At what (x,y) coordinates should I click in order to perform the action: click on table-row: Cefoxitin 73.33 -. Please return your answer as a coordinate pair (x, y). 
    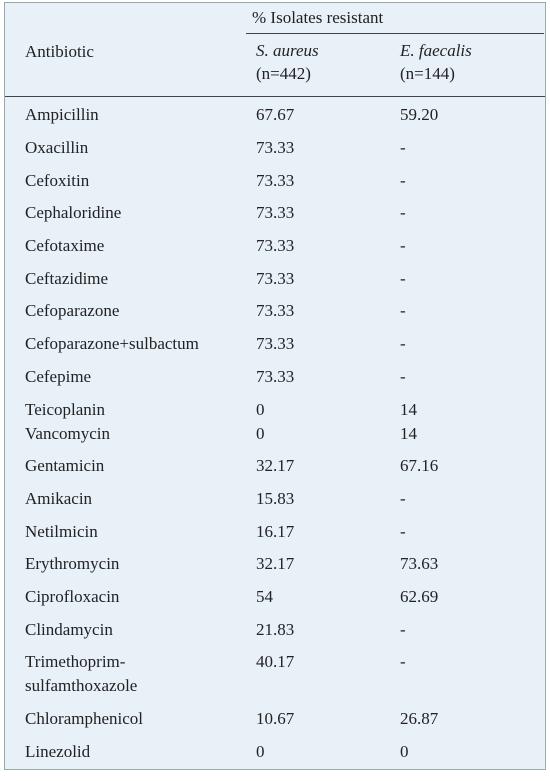
    Looking at the image, I should click on (275, 180).